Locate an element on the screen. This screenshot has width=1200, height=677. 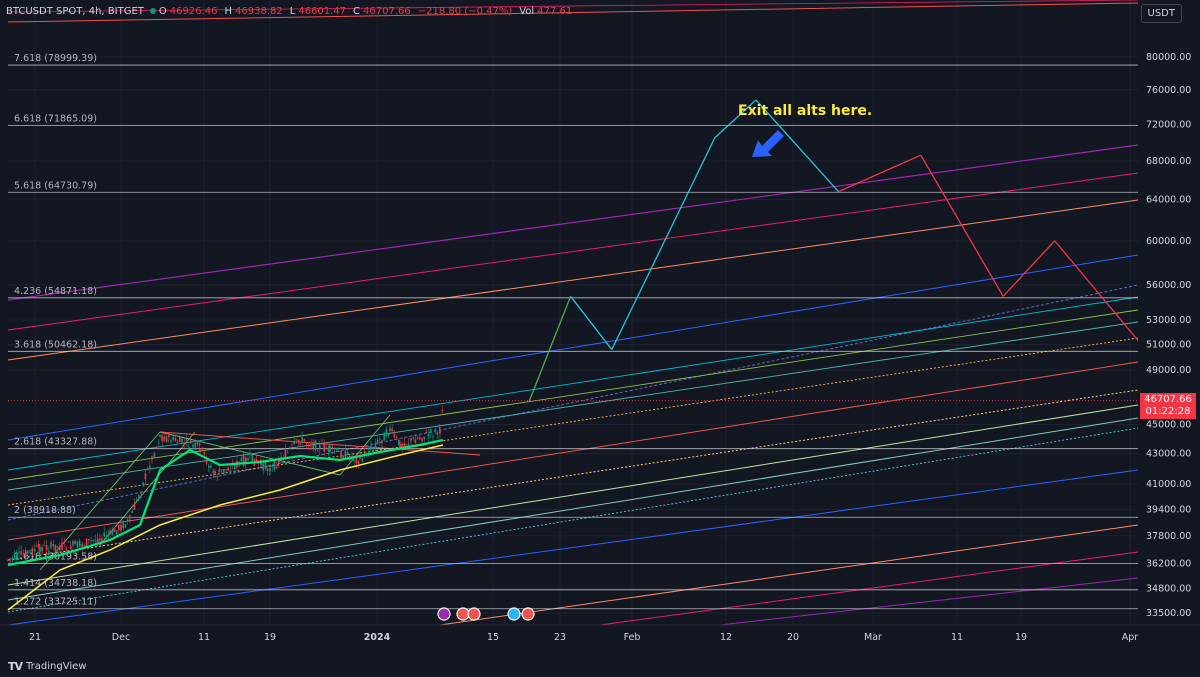
tradingview-logo-icon: TV is located at coordinates (15, 666).